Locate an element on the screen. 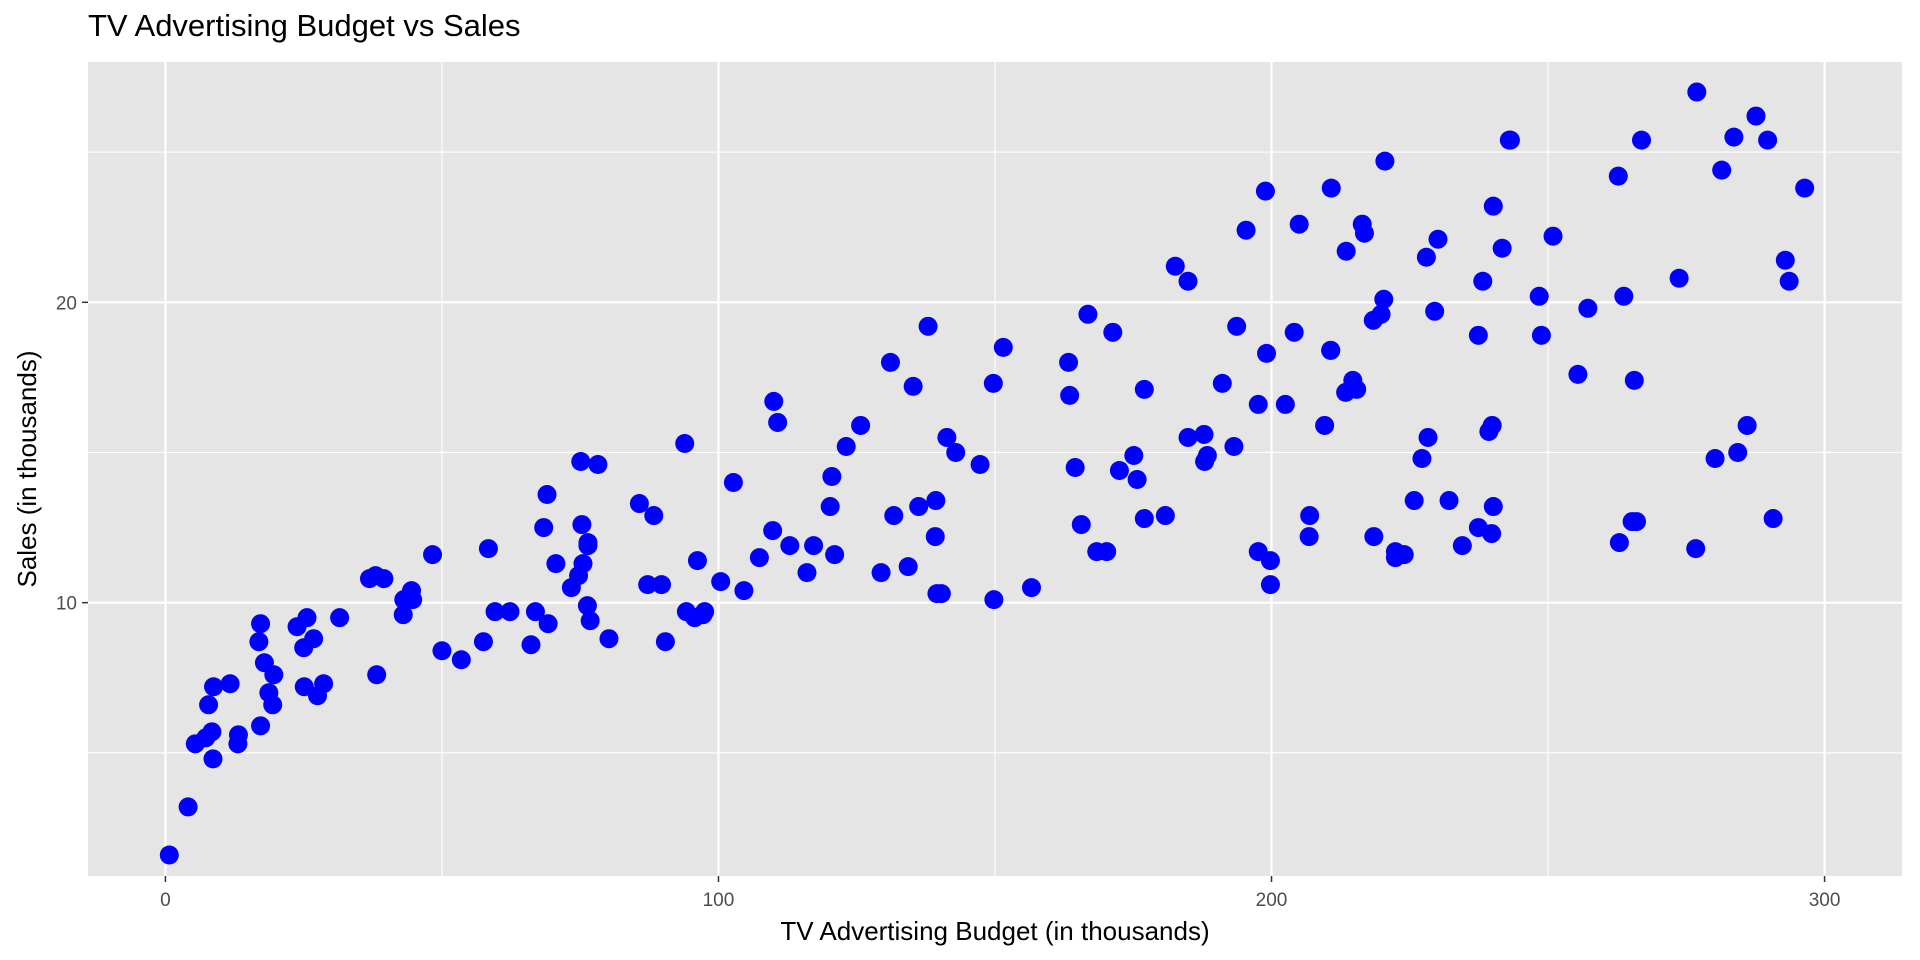 The height and width of the screenshot is (960, 1920). chart-title: TV Advertising Budget vs Sales is located at coordinates (304, 25).